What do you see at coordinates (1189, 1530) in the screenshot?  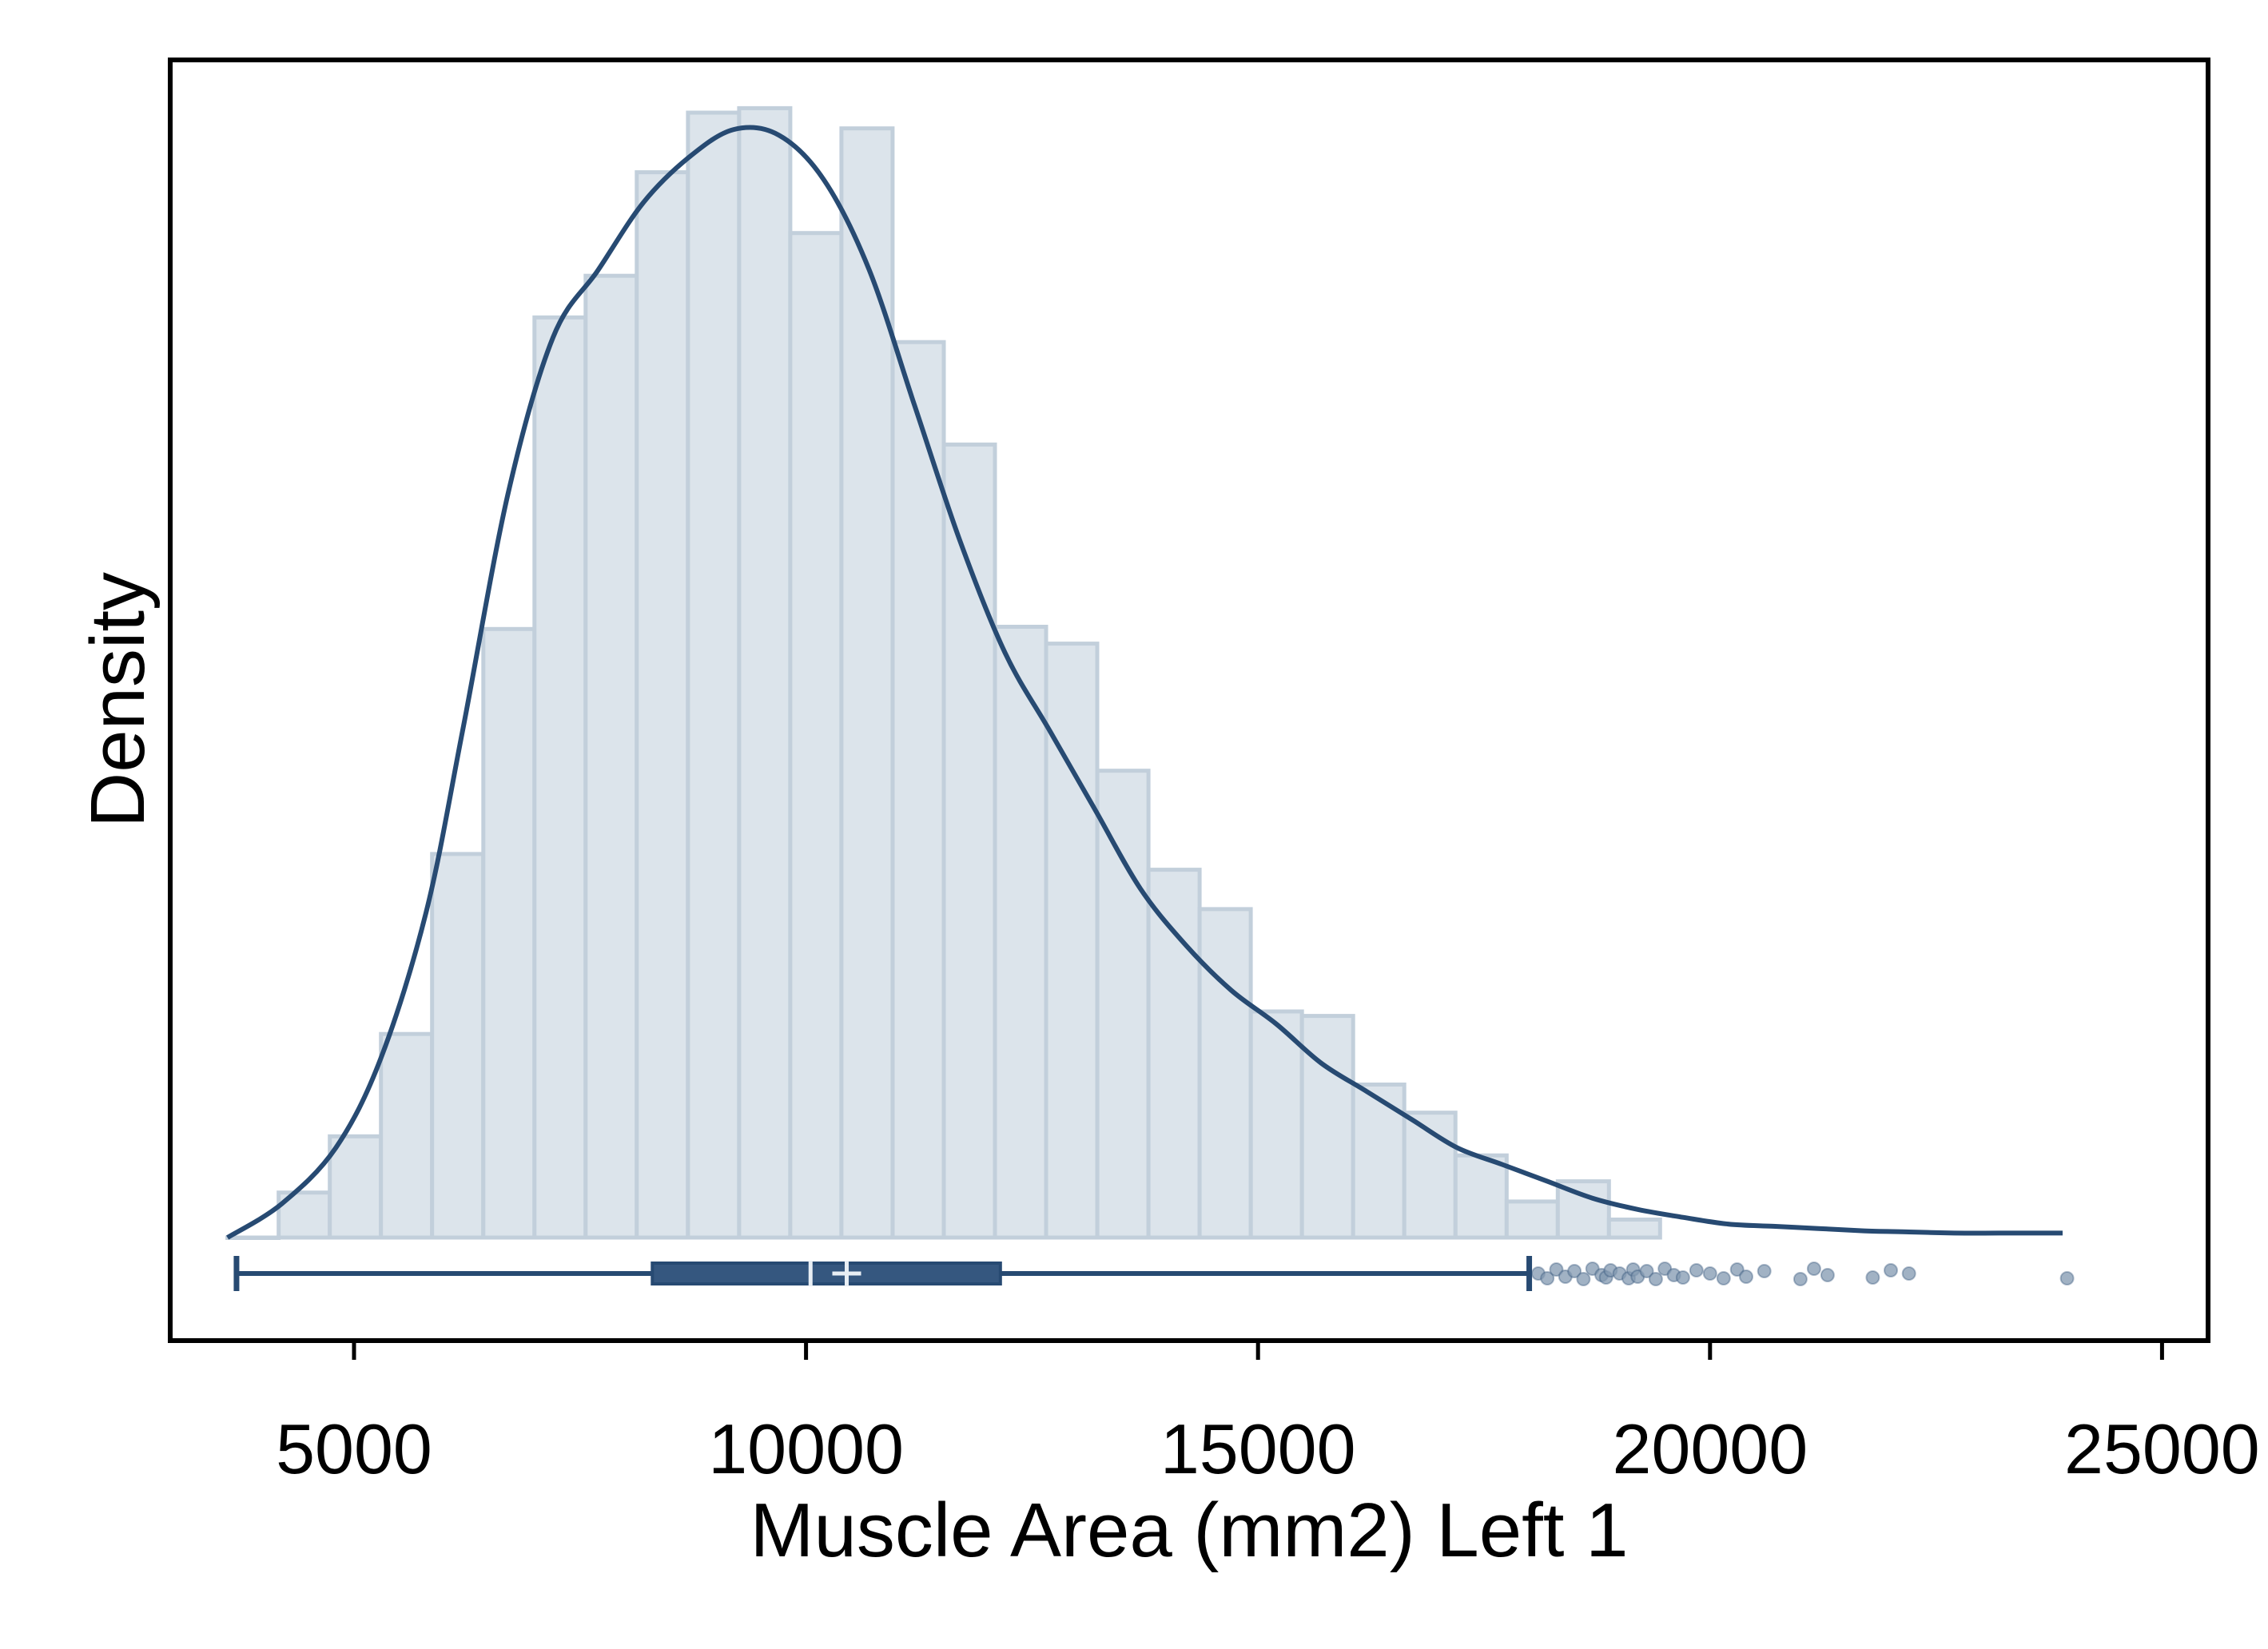 I see `x-axis-title: Muscle Area (mm2) Left 1` at bounding box center [1189, 1530].